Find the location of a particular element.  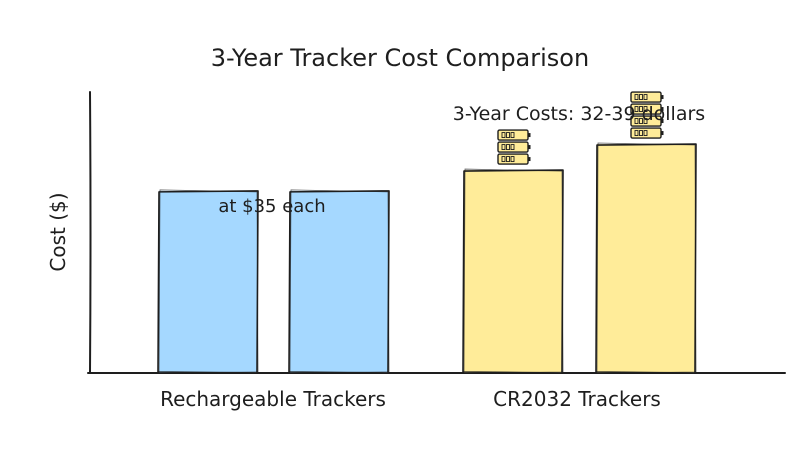

y-axis-line is located at coordinates (90, 232).